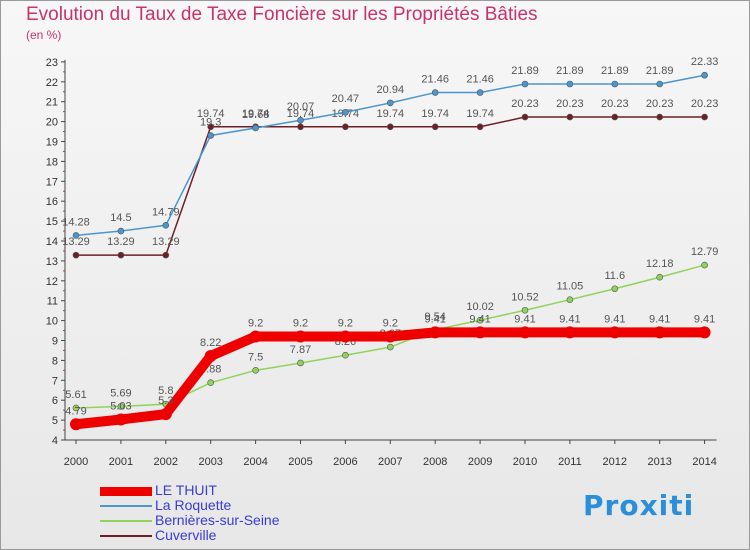 The image size is (750, 550). I want to click on y-tick-label: 23, so click(52, 63).